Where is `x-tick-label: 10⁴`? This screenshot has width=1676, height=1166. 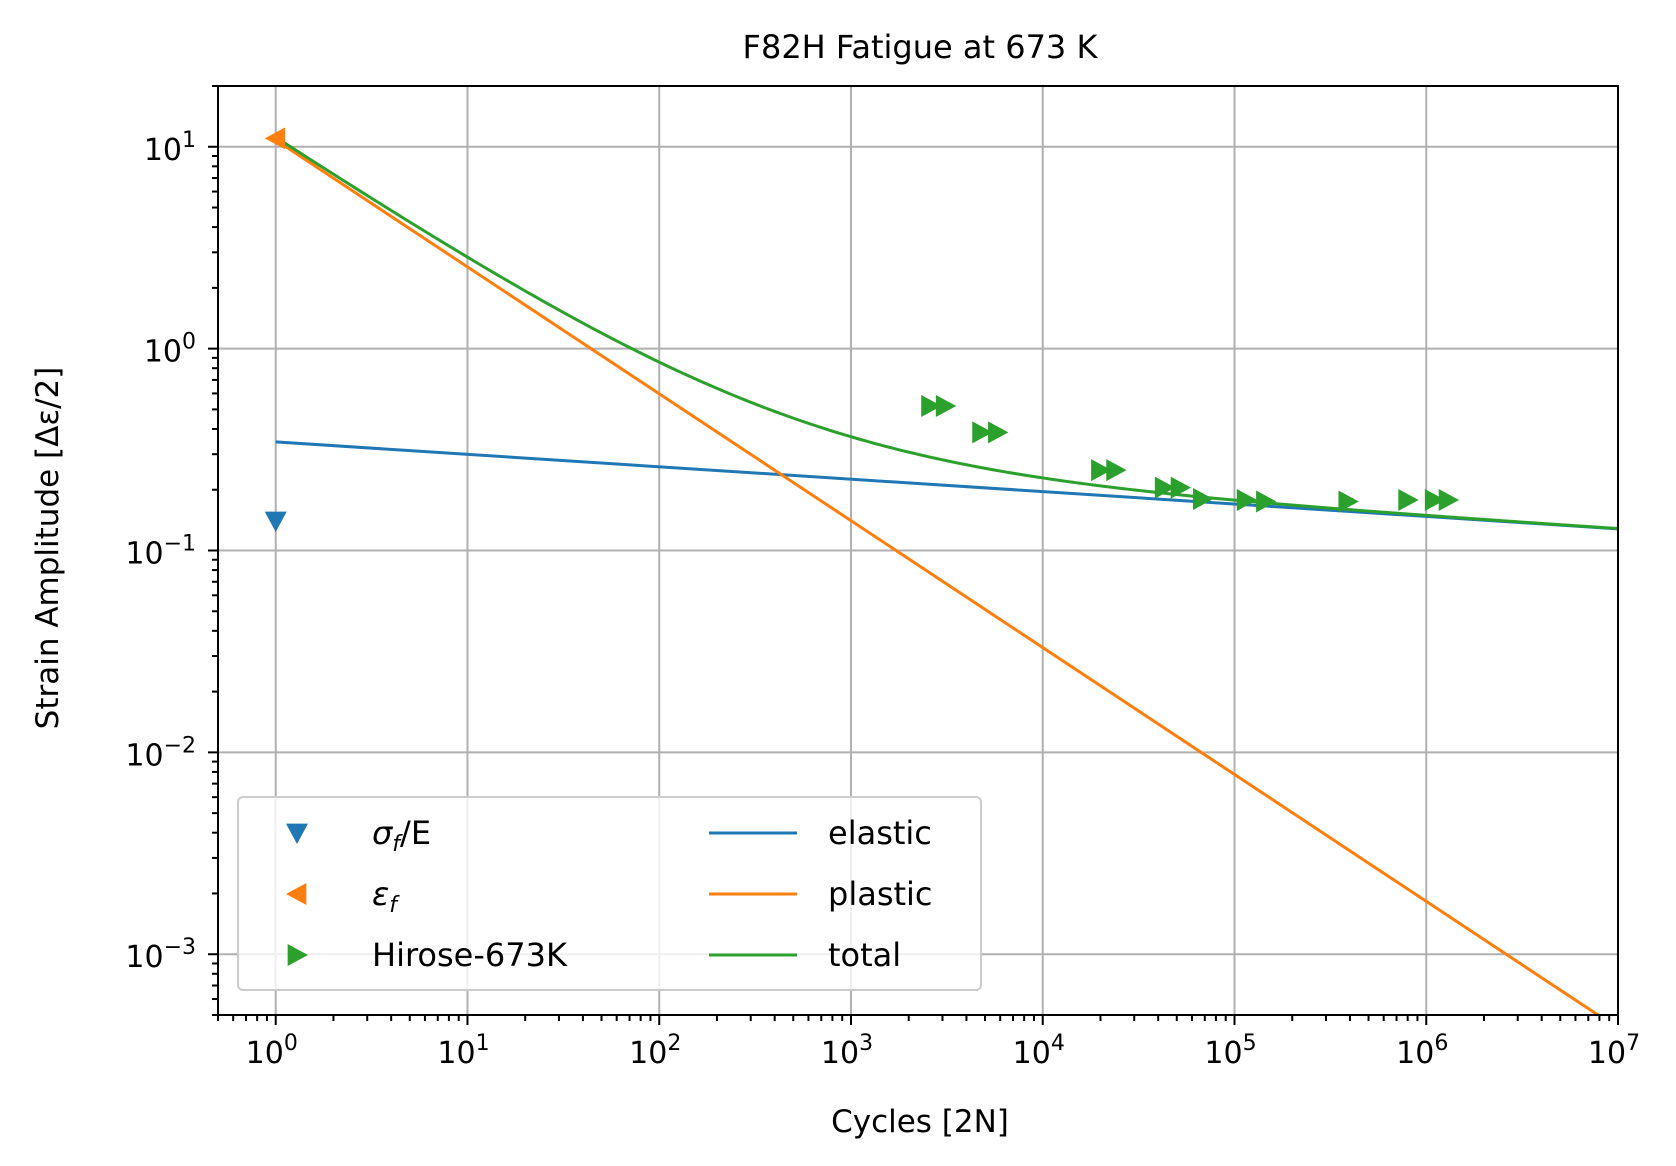 x-tick-label: 10⁴ is located at coordinates (1039, 1051).